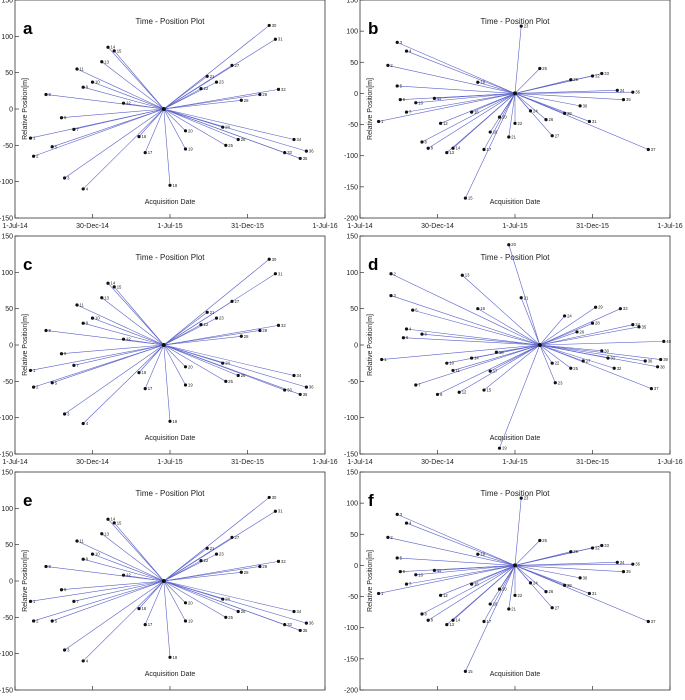 The width and height of the screenshot is (685, 700). What do you see at coordinates (662, 366) in the screenshot?
I see `point-label: 38` at bounding box center [662, 366].